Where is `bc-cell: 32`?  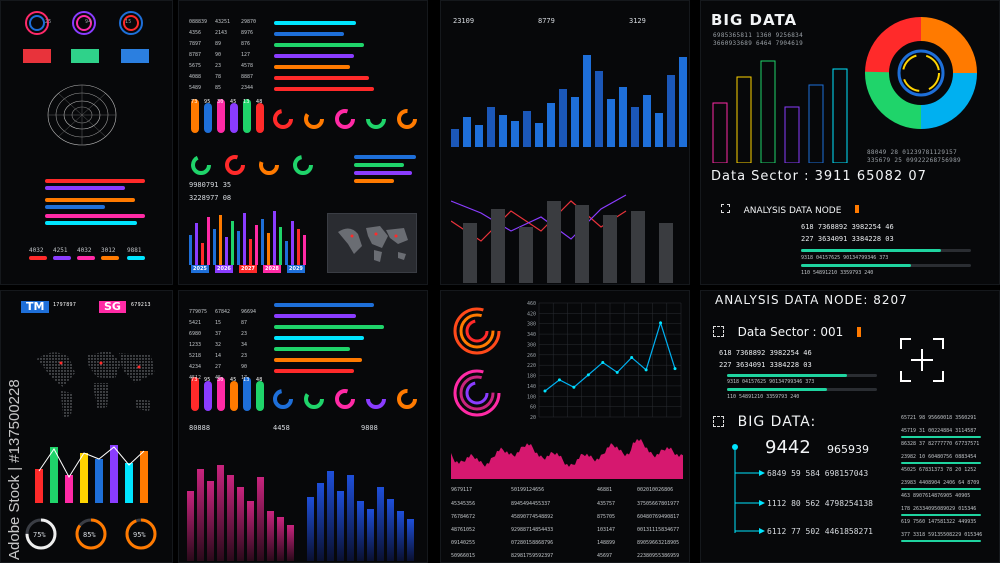
bc-cell: 32 is located at coordinates (218, 345).